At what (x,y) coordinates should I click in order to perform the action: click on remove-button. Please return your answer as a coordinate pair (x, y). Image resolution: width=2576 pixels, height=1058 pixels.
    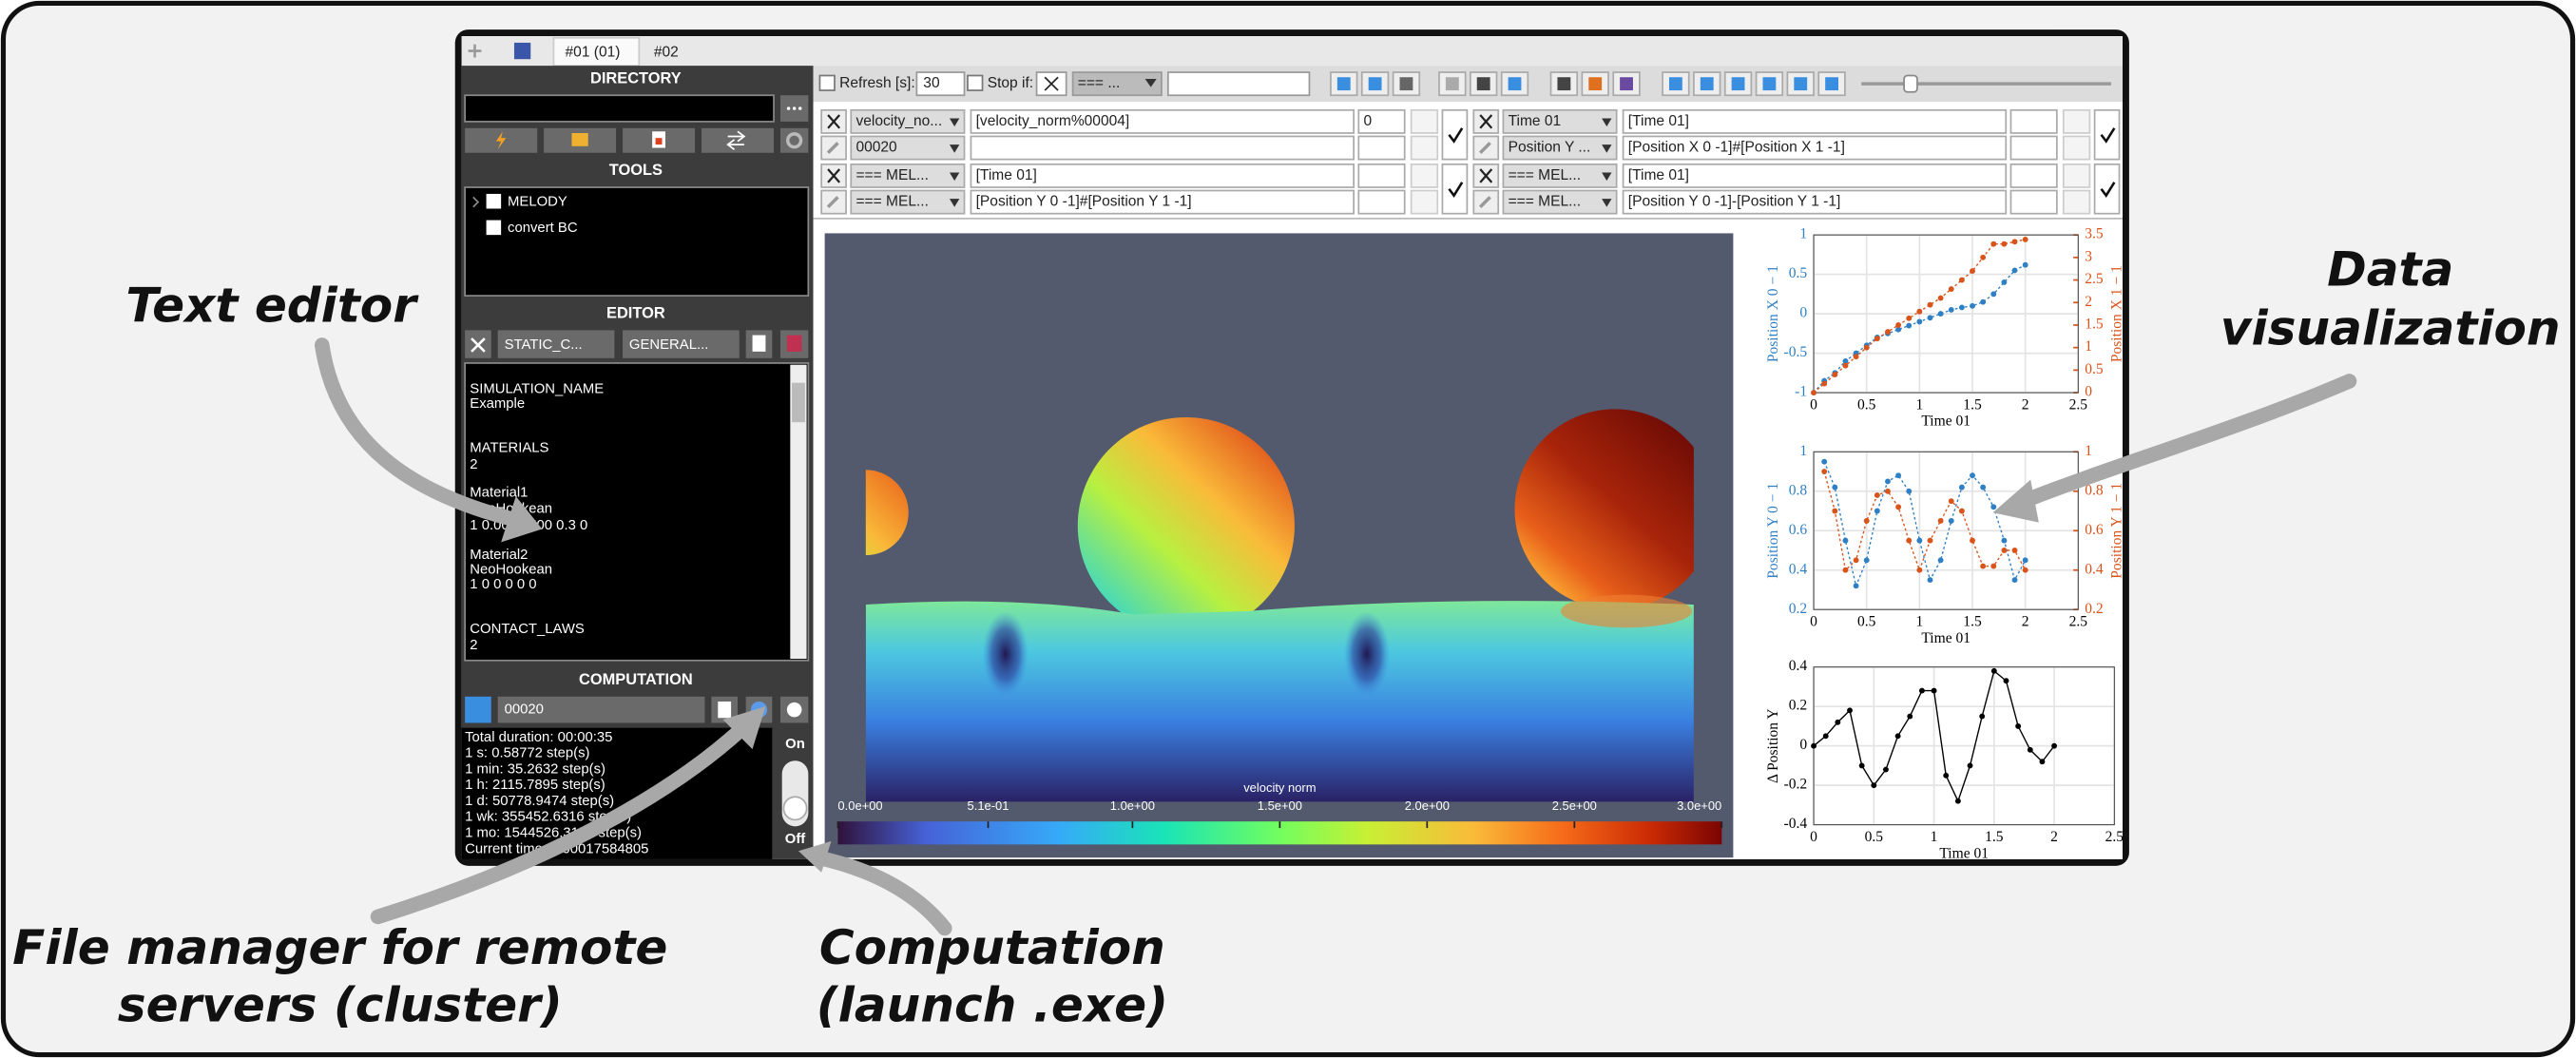
    Looking at the image, I should click on (834, 121).